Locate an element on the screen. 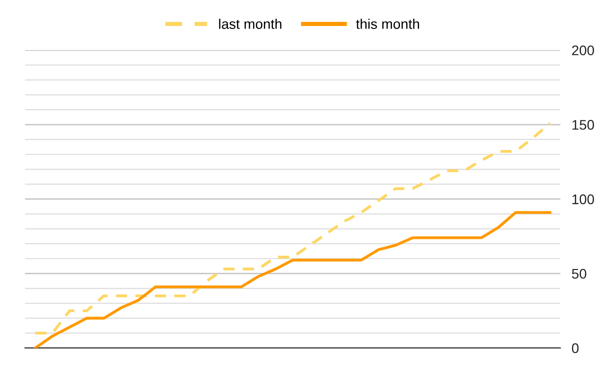 The image size is (611, 377). y-tick-label: 0 is located at coordinates (575, 348).